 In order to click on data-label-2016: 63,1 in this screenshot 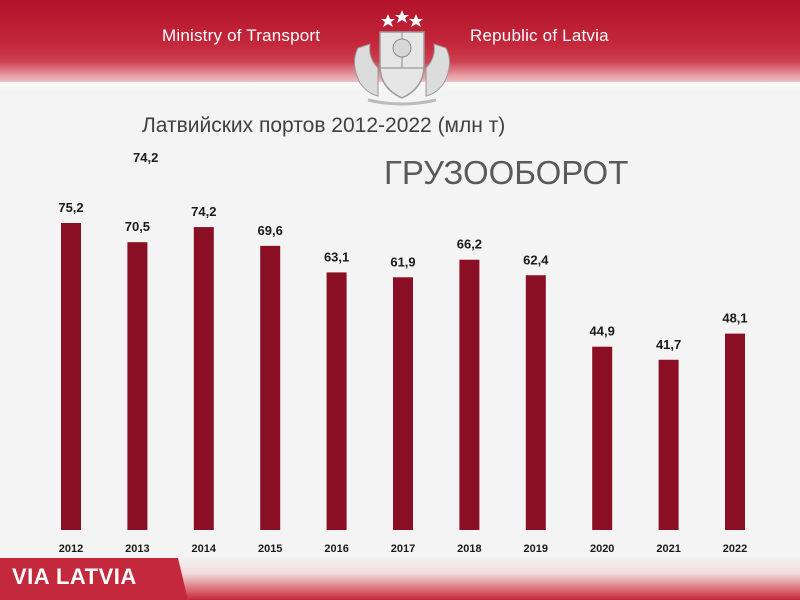, I will do `click(336, 256)`.